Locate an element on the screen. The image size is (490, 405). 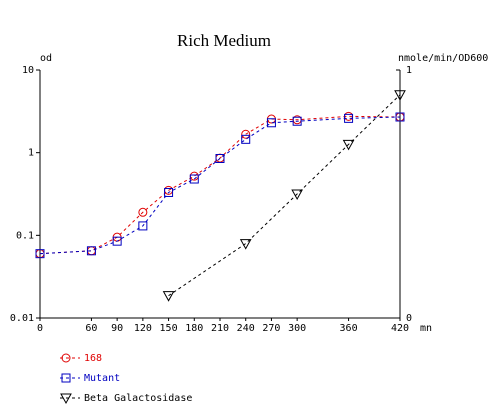
y-tick-label: 0.01 is located at coordinates (22, 318).